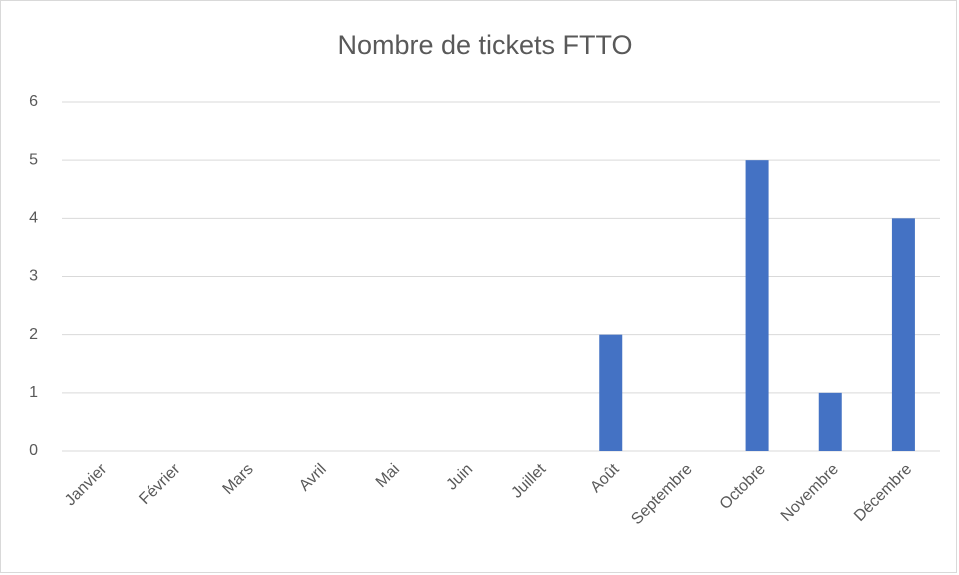  I want to click on y-tick-label: 2, so click(33, 334).